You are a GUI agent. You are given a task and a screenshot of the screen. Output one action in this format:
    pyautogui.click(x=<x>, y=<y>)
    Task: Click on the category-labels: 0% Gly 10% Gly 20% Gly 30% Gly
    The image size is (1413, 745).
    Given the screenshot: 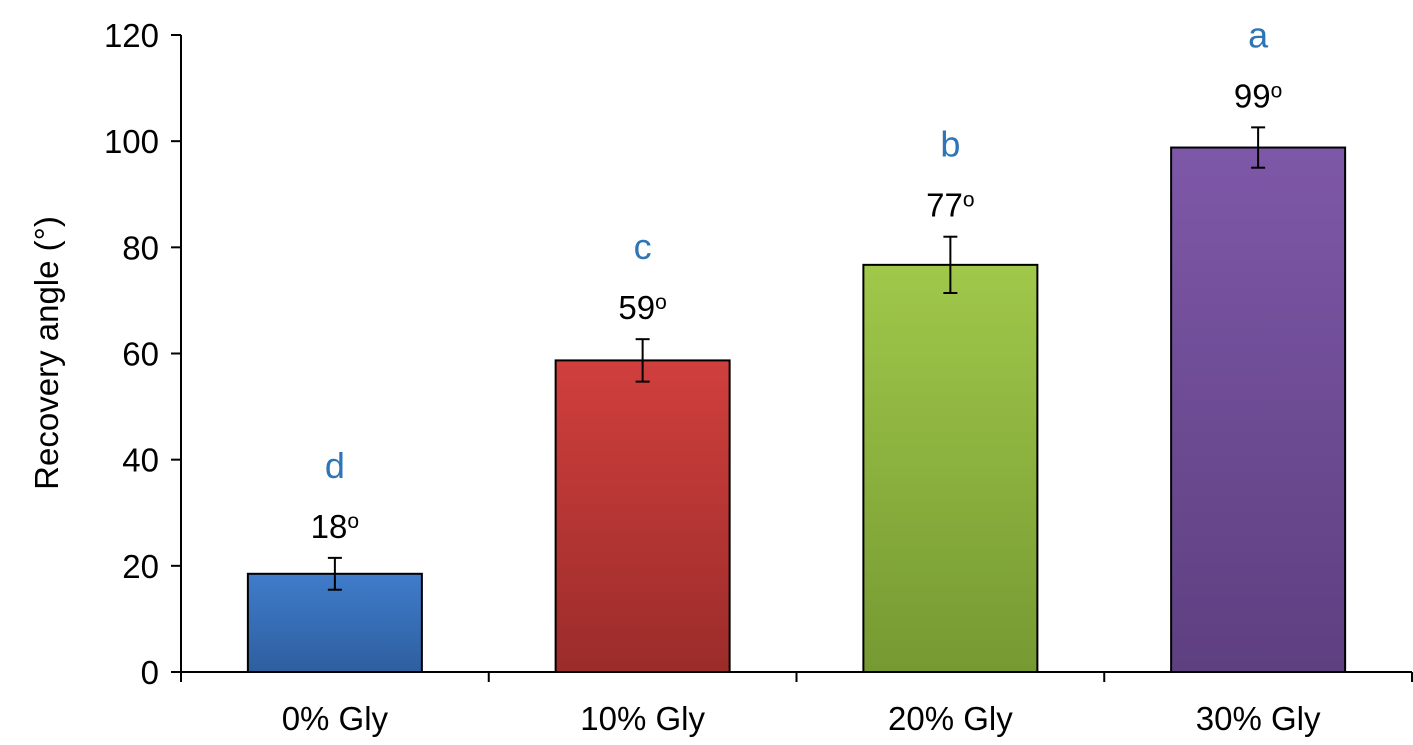 What is the action you would take?
    pyautogui.click(x=801, y=718)
    